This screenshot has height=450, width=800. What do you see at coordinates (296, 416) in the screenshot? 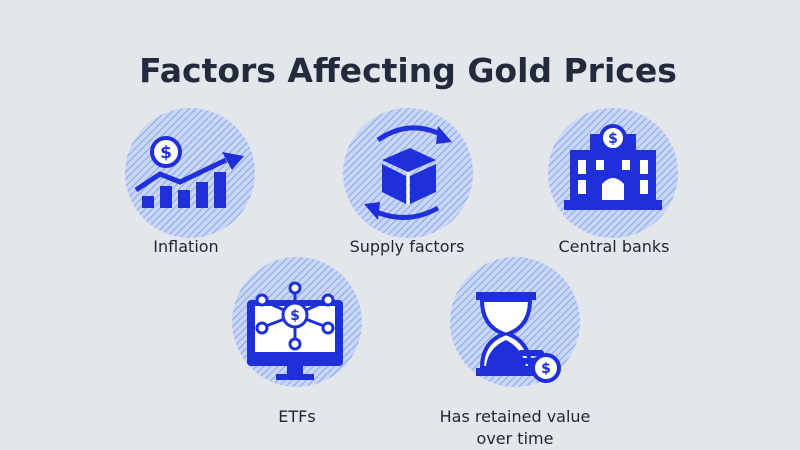
I see `item-label: ETFs` at bounding box center [296, 416].